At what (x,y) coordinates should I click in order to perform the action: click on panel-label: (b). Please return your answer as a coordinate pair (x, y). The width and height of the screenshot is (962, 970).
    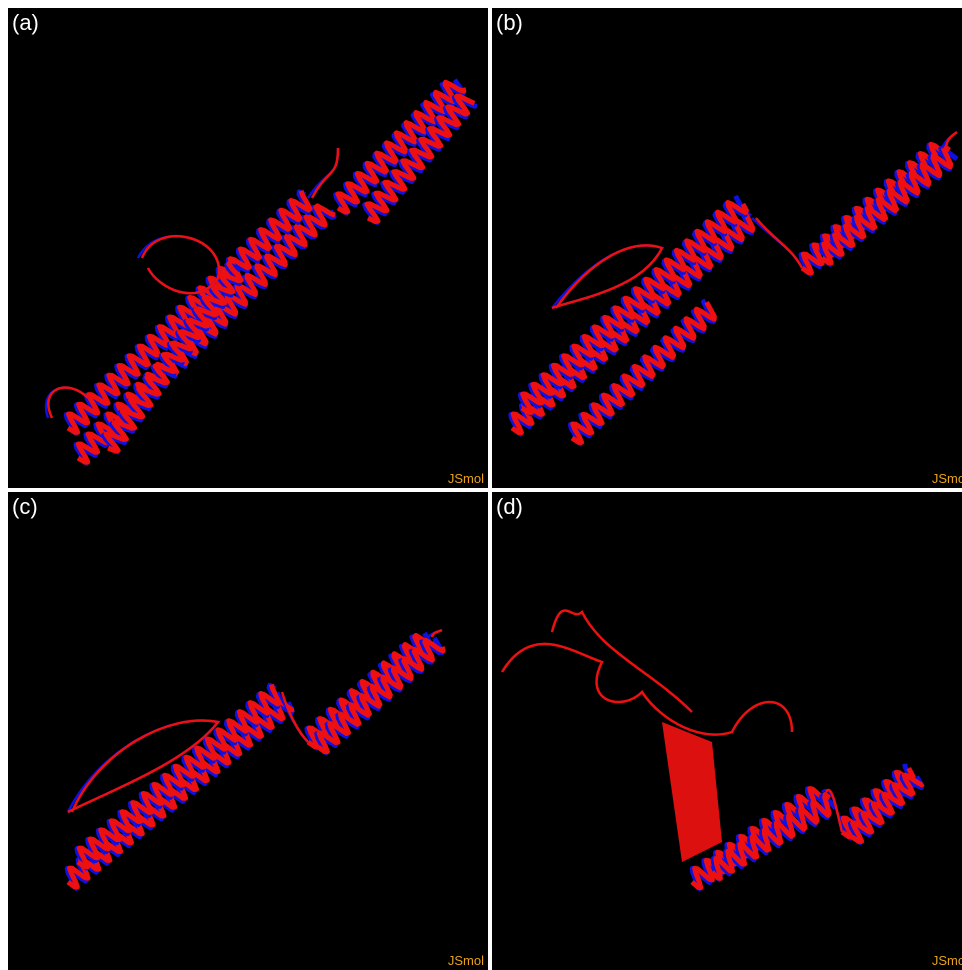
    Looking at the image, I should click on (509, 22).